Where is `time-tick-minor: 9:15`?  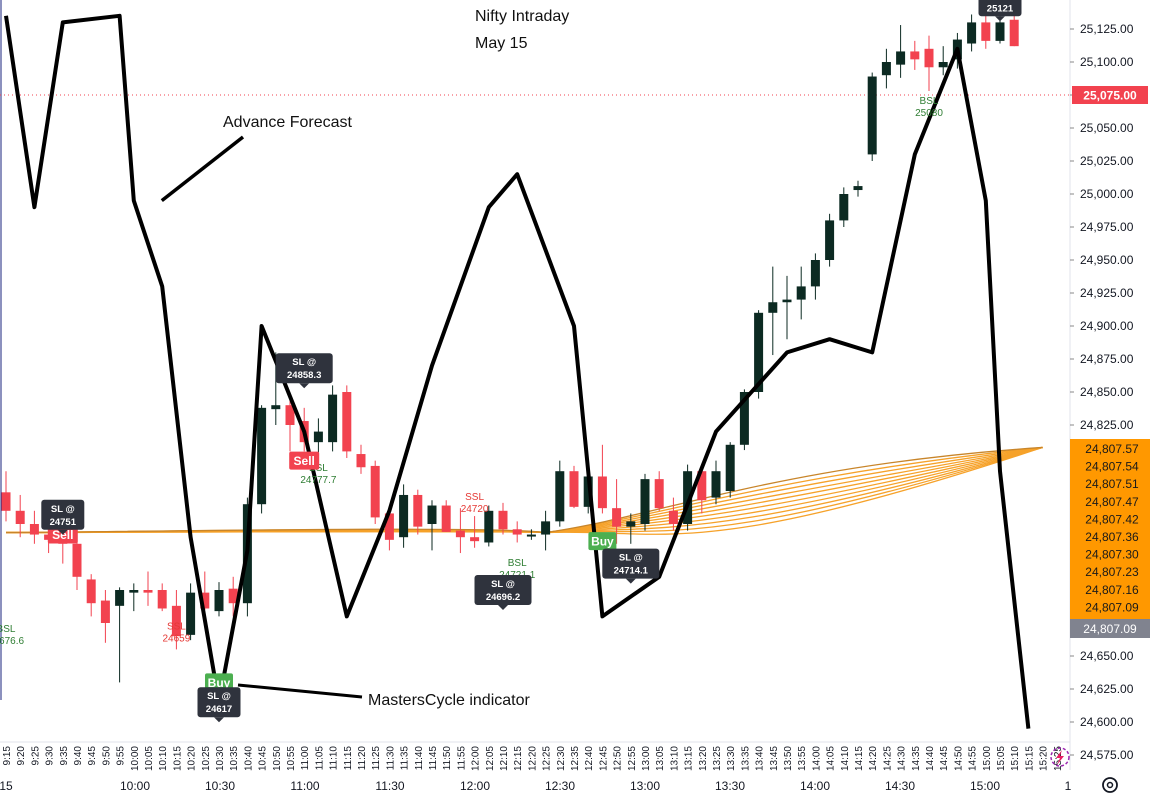 time-tick-minor: 9:15 is located at coordinates (7, 756).